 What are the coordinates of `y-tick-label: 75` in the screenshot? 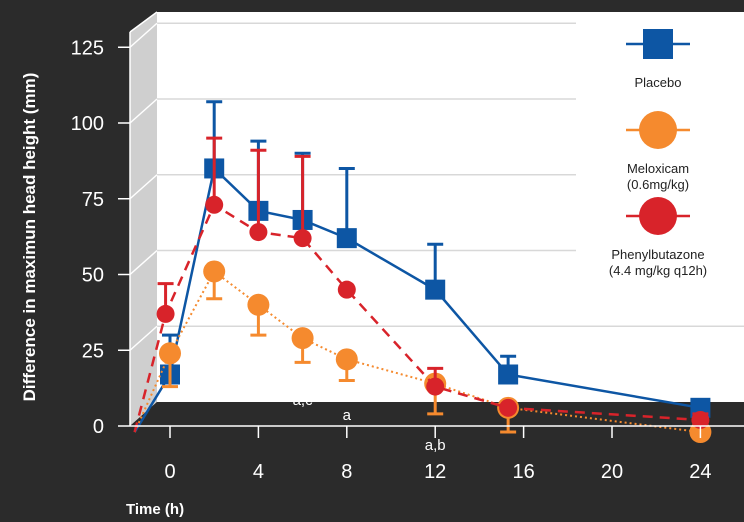 It's located at (93, 200).